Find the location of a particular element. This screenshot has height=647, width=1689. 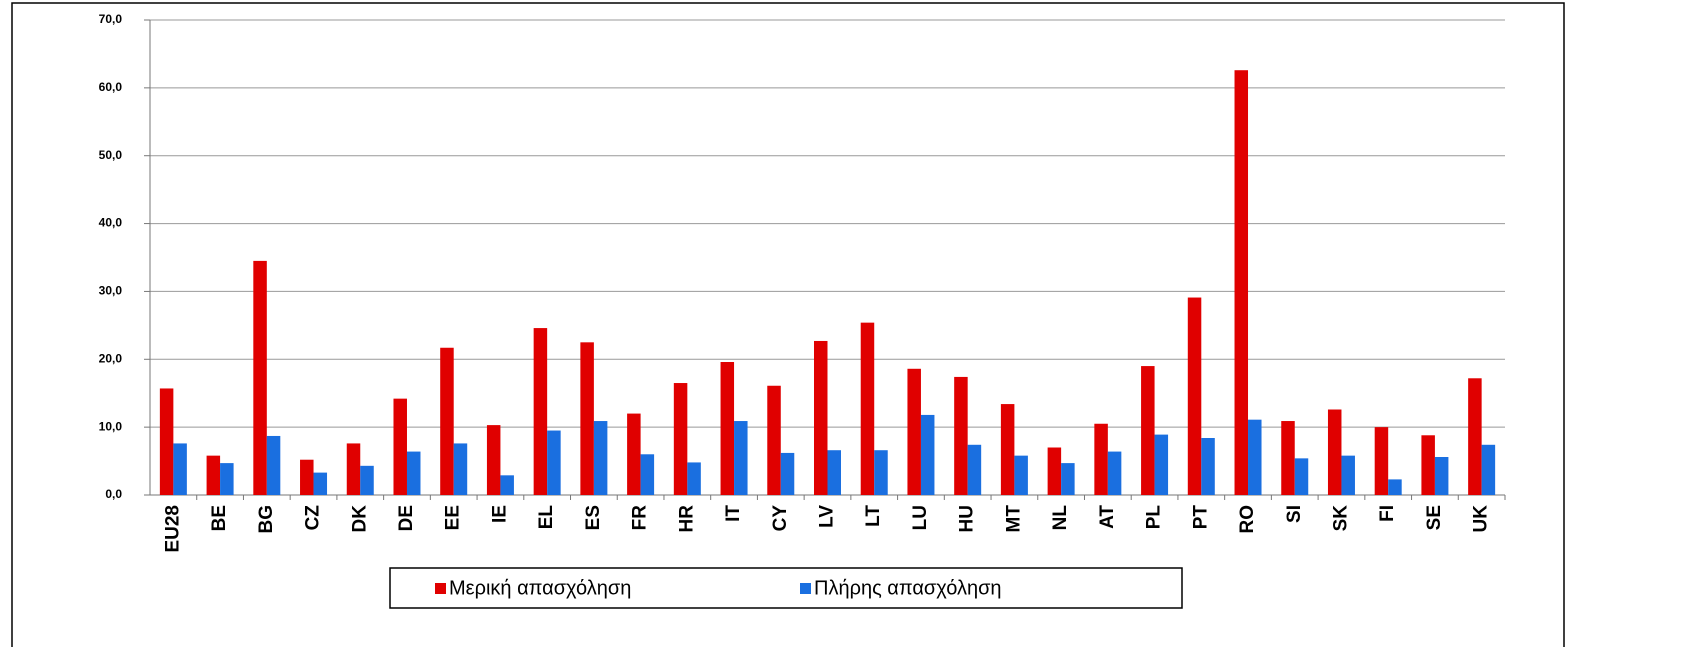

y-tick-label: 60,0 is located at coordinates (111, 87).